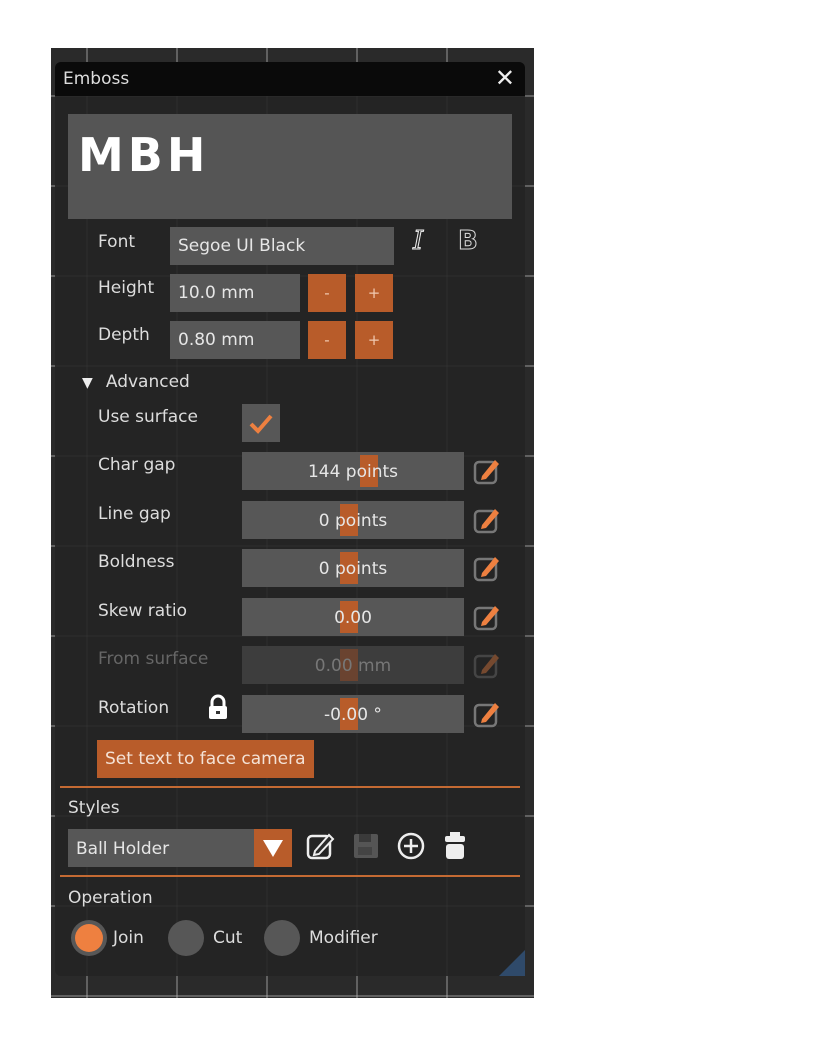 The image size is (816, 1056). I want to click on skew-ratio-slider: 0.00, so click(353, 616).